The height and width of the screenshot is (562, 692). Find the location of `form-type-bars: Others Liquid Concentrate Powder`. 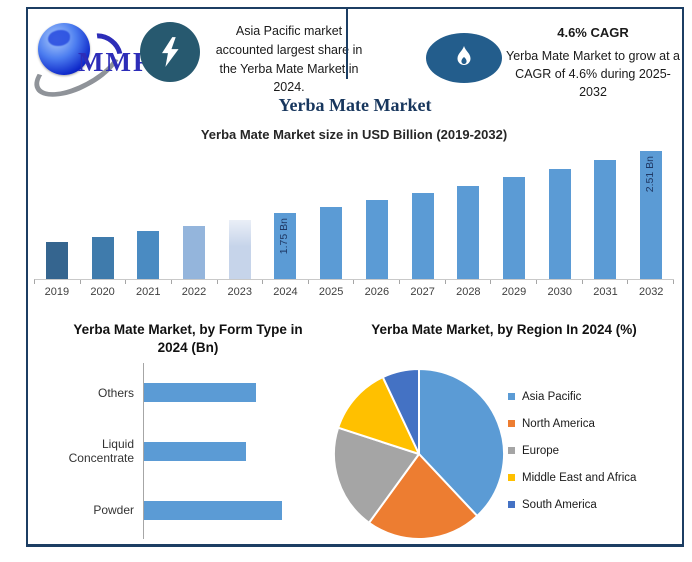

form-type-bars: Others Liquid Concentrate Powder is located at coordinates (188, 451).